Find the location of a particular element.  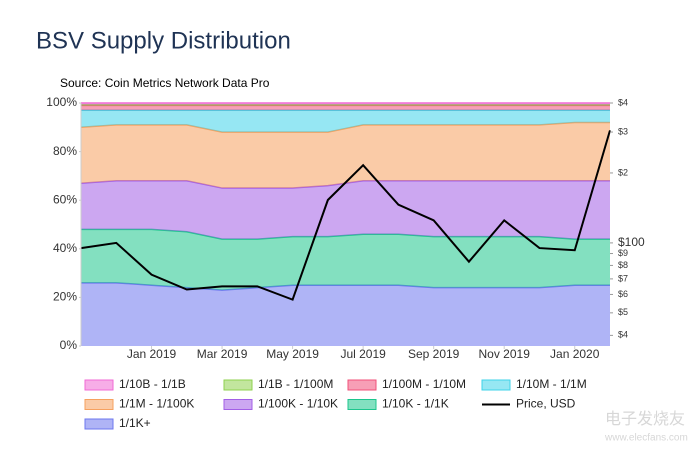

watermark: www.elecfans.com is located at coordinates (646, 438).